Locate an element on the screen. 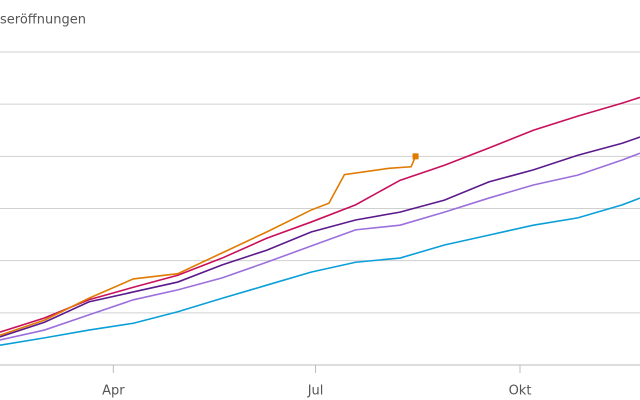  x-tick-label: Okt is located at coordinates (520, 391).